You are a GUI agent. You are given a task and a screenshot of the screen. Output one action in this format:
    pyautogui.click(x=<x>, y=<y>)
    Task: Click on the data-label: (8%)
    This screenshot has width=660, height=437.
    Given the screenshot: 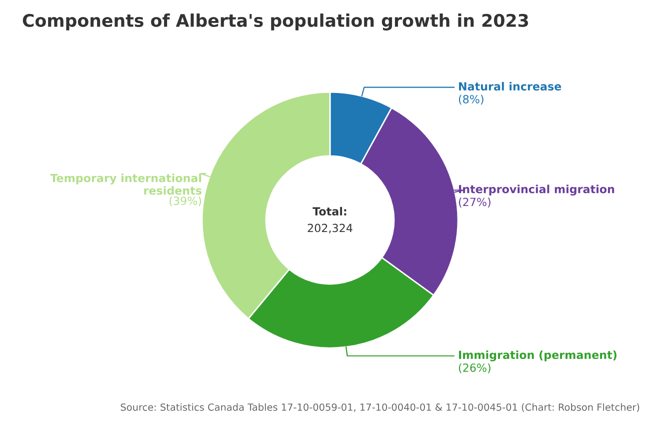 What is the action you would take?
    pyautogui.click(x=471, y=99)
    